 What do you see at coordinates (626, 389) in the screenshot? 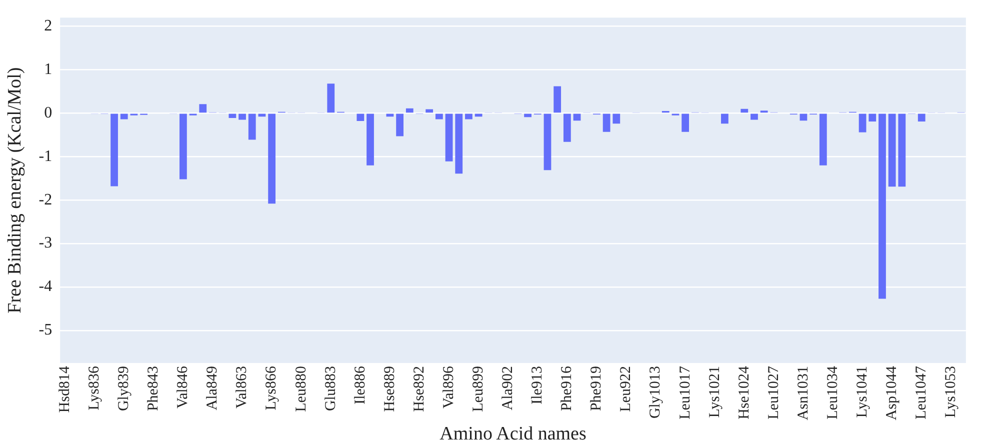
I see `x-tick-label: Leu922` at bounding box center [626, 389].